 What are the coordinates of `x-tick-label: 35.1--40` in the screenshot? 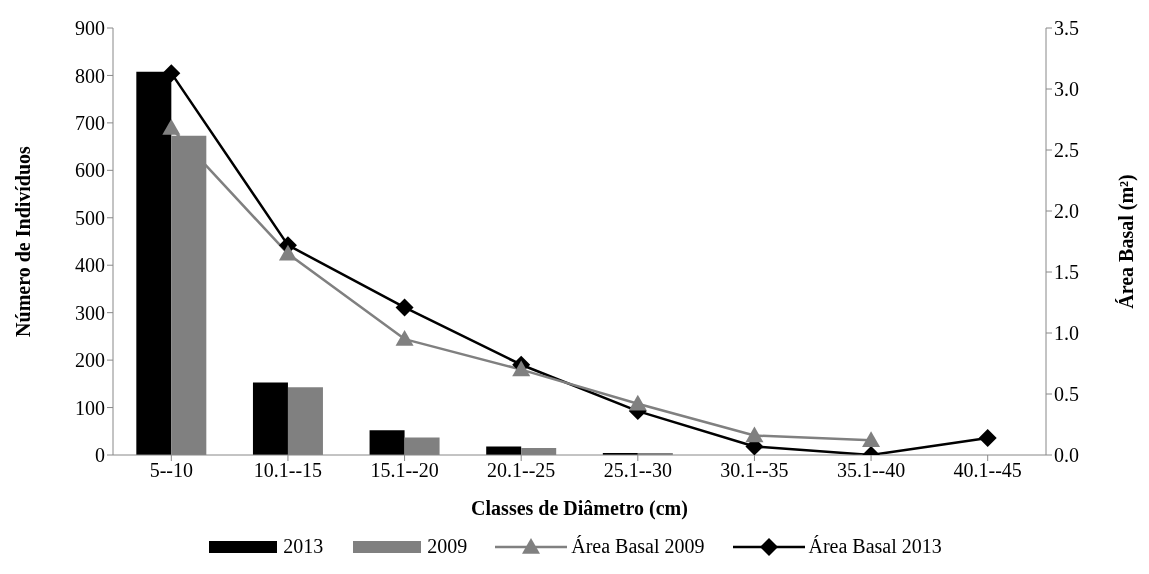 It's located at (871, 470).